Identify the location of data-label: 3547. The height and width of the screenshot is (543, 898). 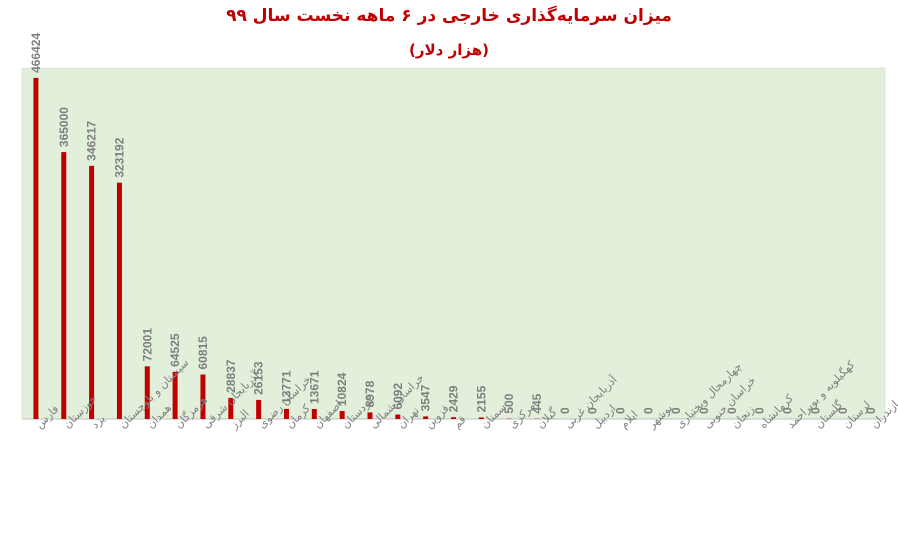
(426, 397).